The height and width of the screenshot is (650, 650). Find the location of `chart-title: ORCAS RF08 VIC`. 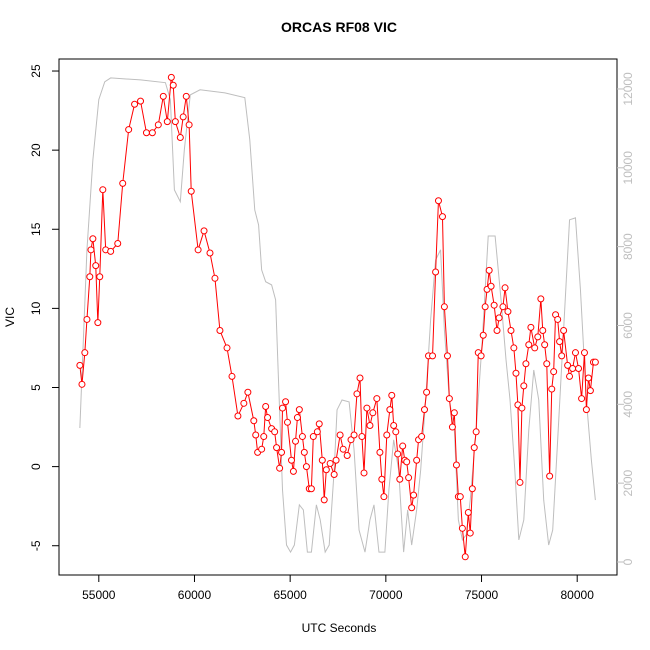

chart-title: ORCAS RF08 VIC is located at coordinates (339, 27).